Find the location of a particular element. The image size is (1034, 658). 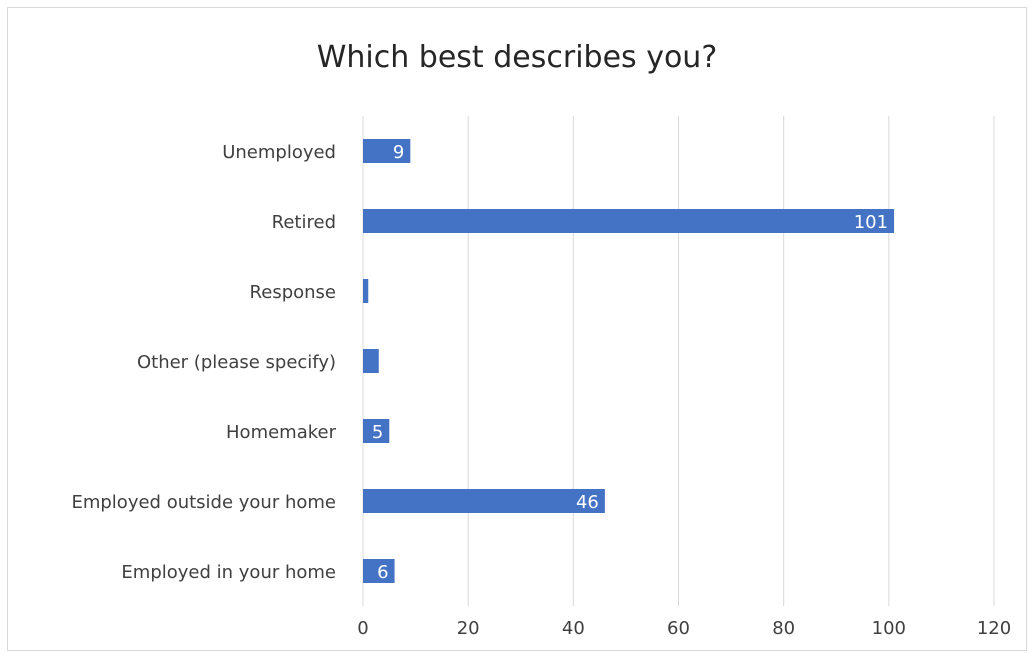

x-tick-label: 100 is located at coordinates (889, 628).